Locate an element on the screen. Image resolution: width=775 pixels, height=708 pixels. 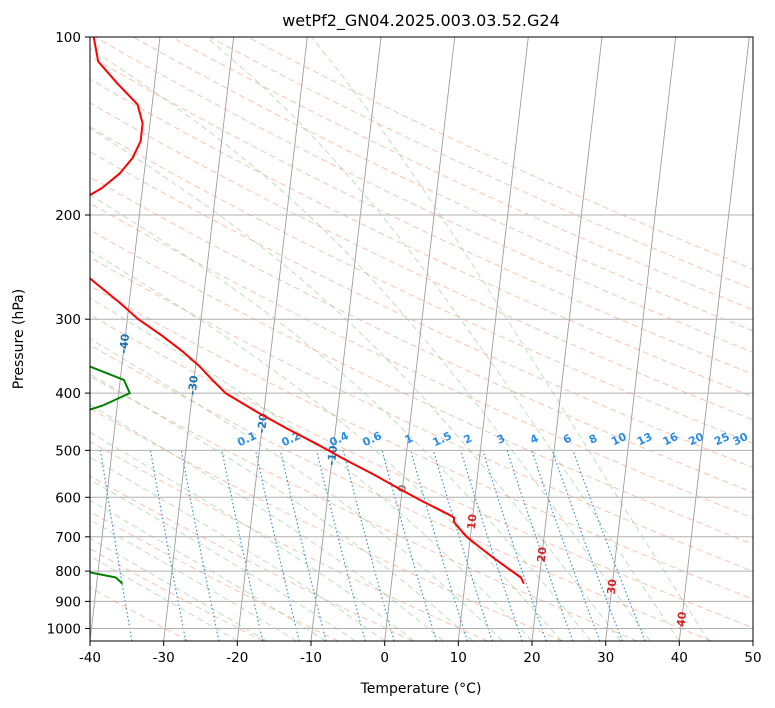
y-axis: 1000 900 800 700 600 500 400 300 200 100 is located at coordinates (68, 334).